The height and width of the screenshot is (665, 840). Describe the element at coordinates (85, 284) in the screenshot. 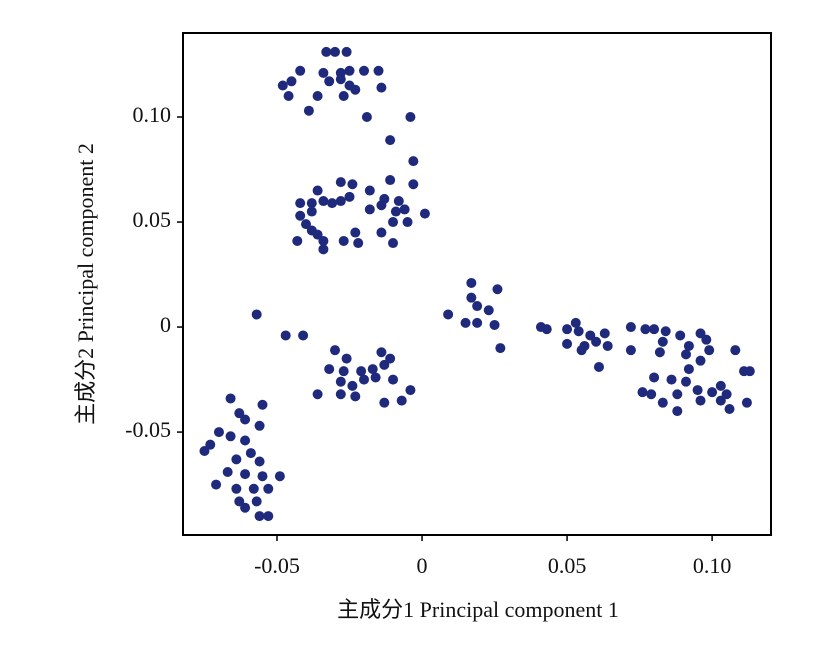

I see `y-axis-title: 主成分2 Principal component 2` at that location.